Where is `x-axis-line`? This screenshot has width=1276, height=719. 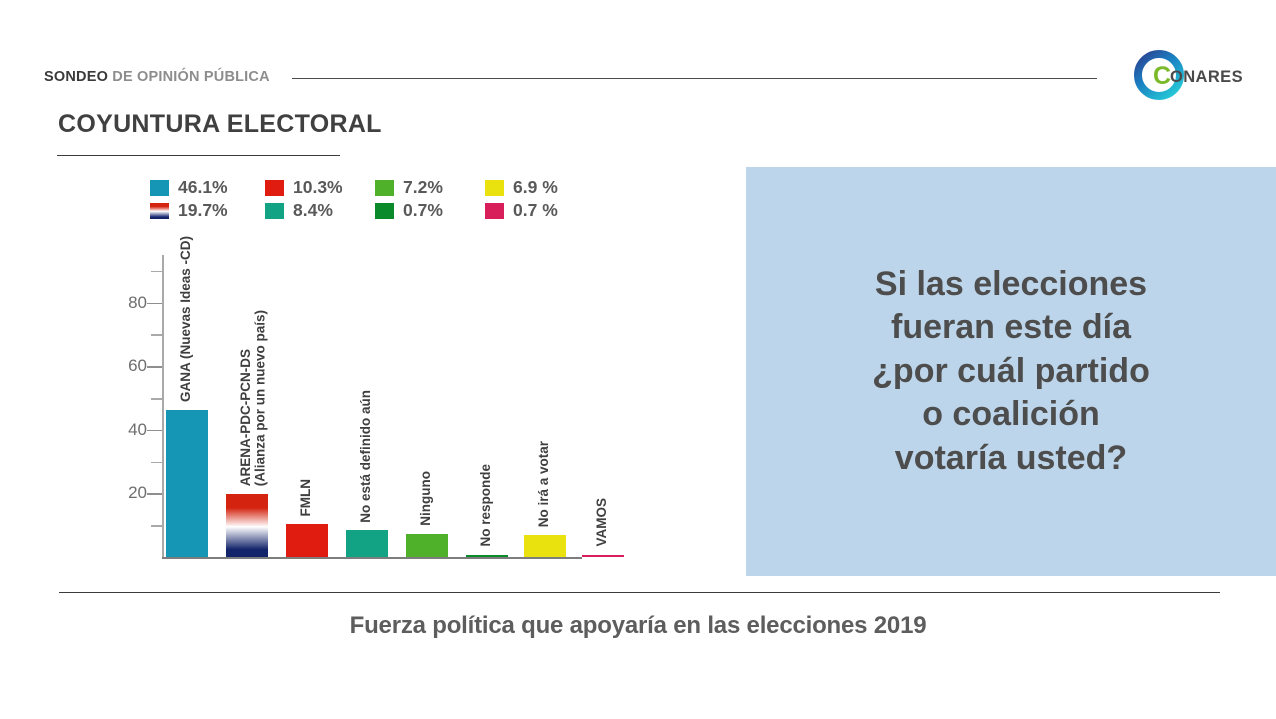 x-axis-line is located at coordinates (372, 558).